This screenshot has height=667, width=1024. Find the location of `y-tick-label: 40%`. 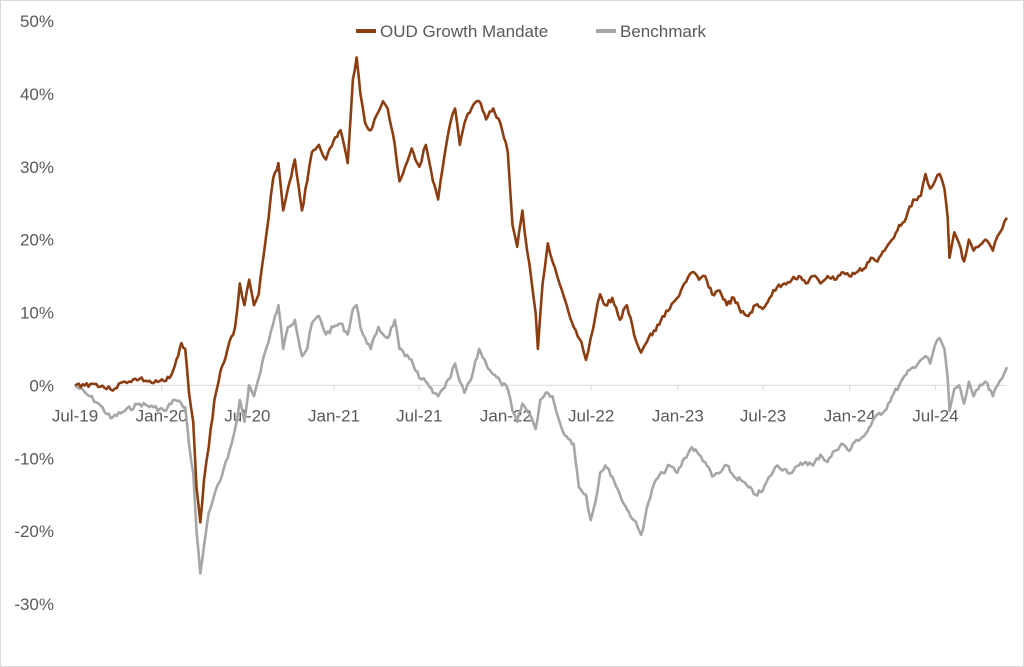

y-tick-label: 40% is located at coordinates (37, 94).